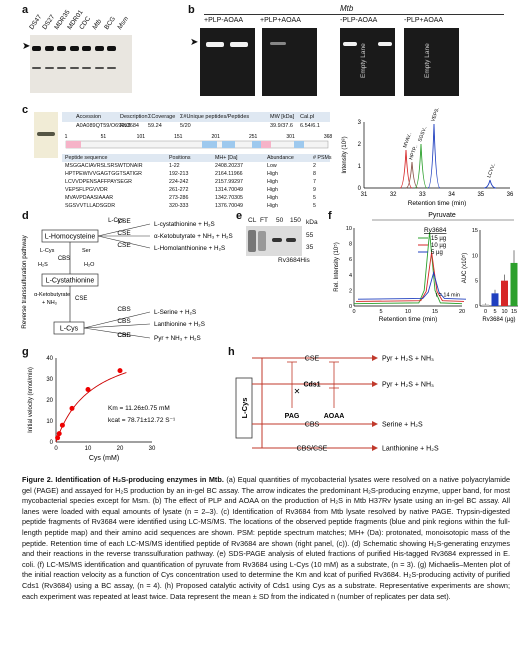 This screenshot has width=527, height=661. What do you see at coordinates (272, 166) in the screenshot?
I see `table-cell: Low` at bounding box center [272, 166].